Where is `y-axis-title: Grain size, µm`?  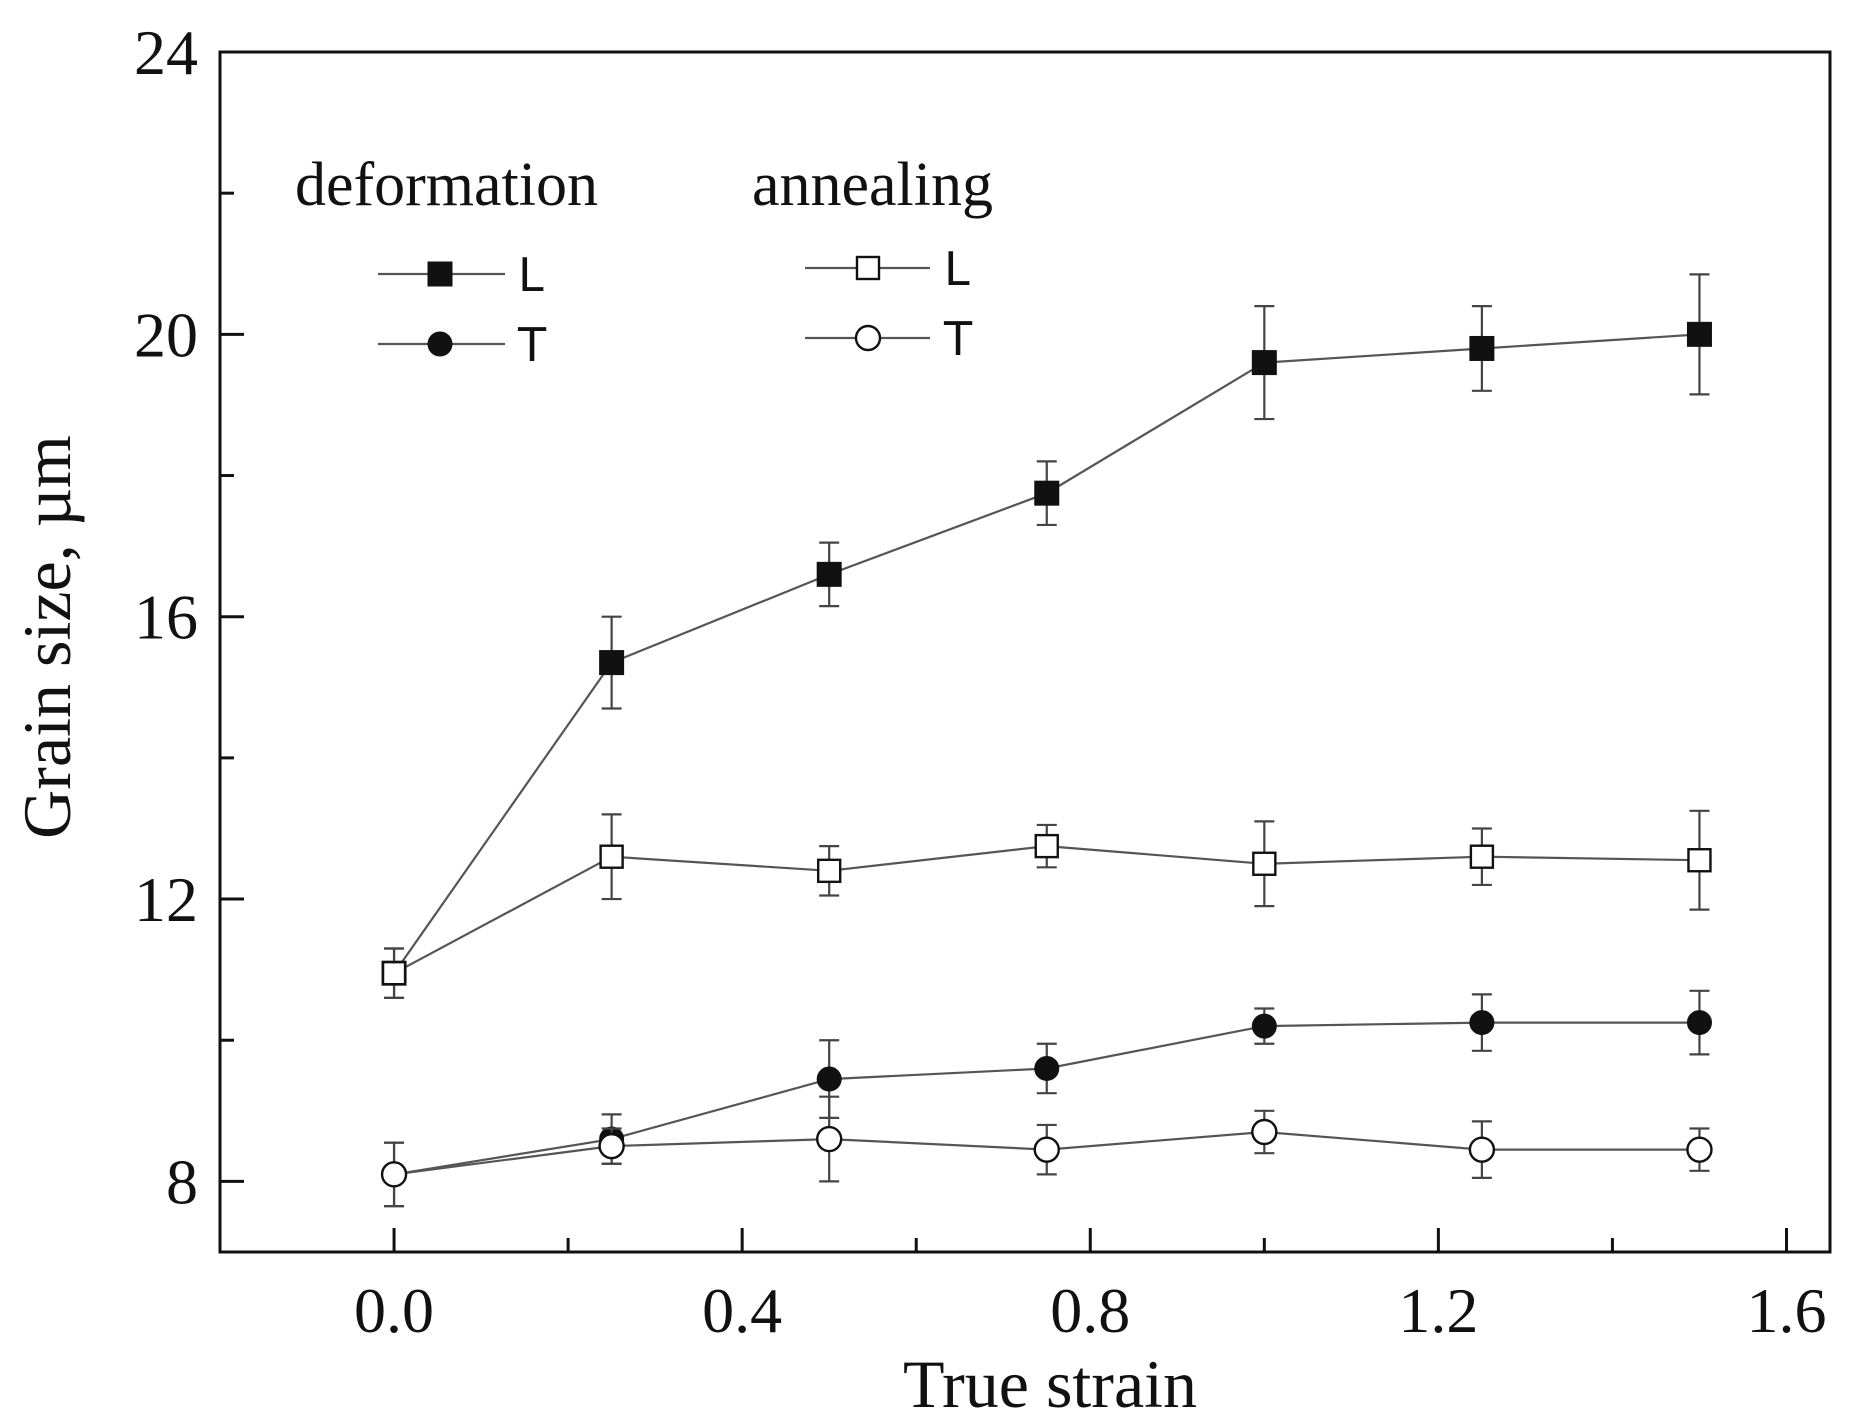 y-axis-title: Grain size, µm is located at coordinates (47, 637).